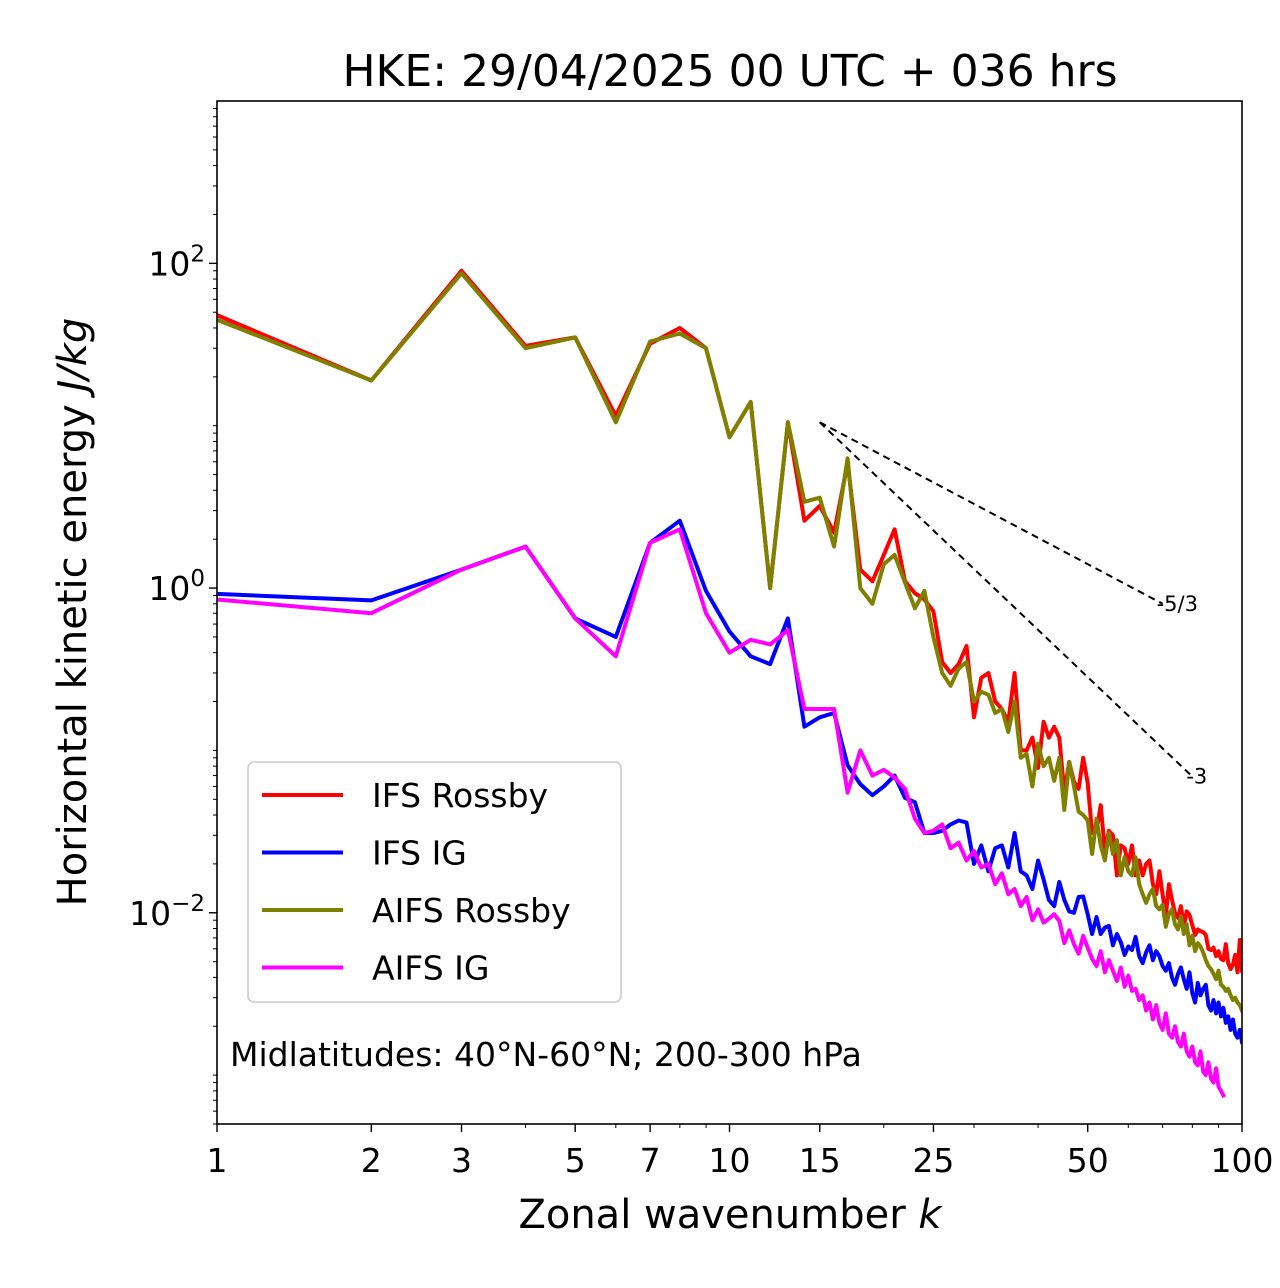  Describe the element at coordinates (197, 579) in the screenshot. I see `y-tick-exponent: 0` at that location.